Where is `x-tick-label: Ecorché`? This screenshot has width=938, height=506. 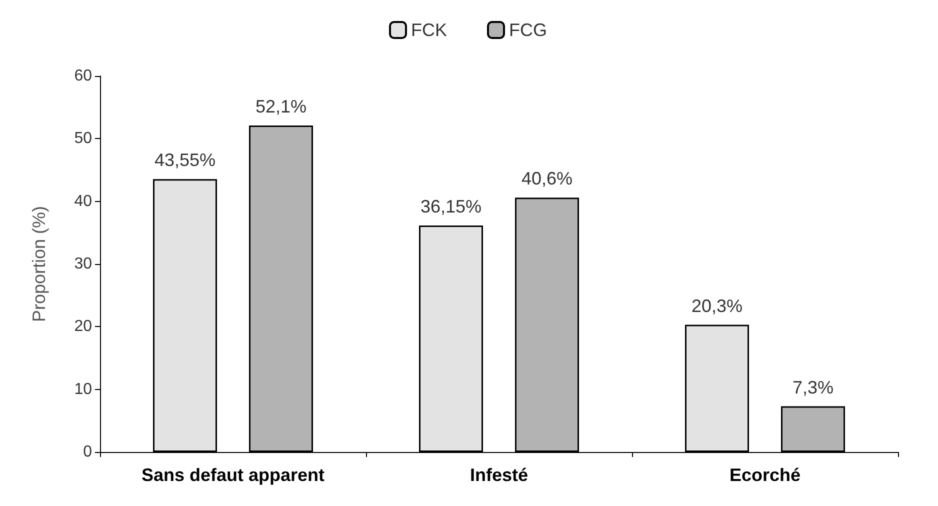 x-tick-label: Ecorché is located at coordinates (765, 475).